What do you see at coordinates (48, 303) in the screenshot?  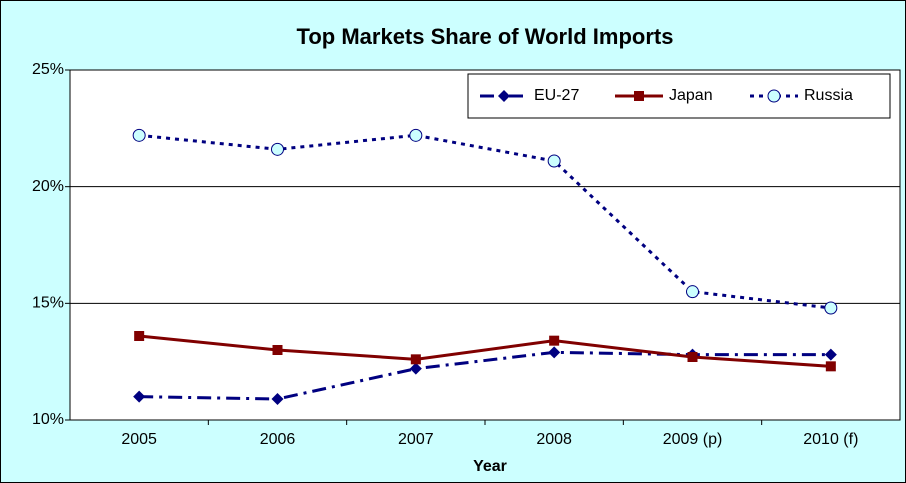 I see `y-tick-label: 15%` at bounding box center [48, 303].